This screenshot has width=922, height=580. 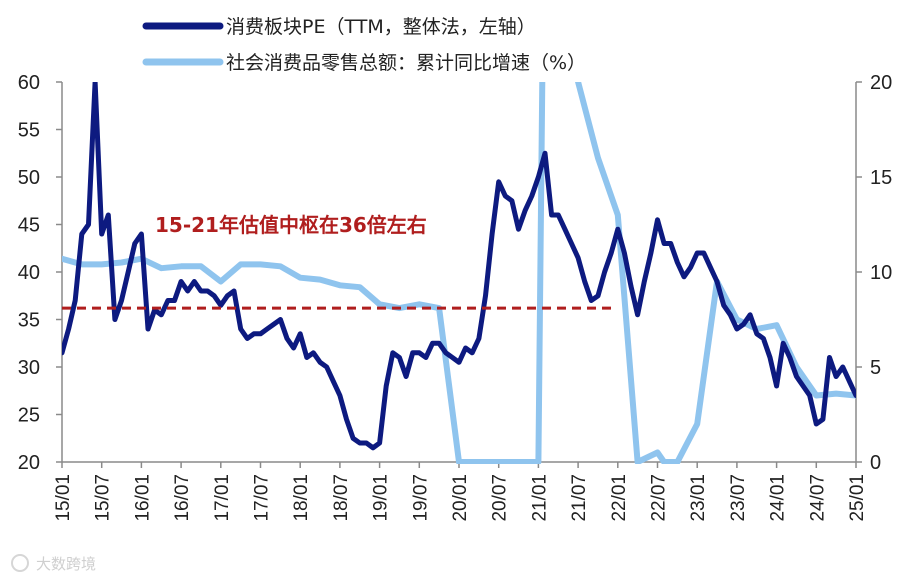 I want to click on watermark: 大数跨境, so click(x=53, y=563).